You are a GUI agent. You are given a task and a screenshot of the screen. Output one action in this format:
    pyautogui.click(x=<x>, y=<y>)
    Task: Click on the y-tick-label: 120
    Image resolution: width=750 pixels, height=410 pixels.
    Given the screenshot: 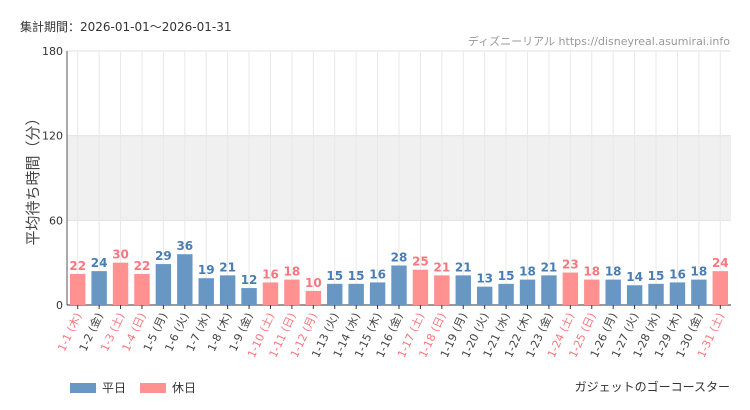 What is the action you would take?
    pyautogui.click(x=52, y=136)
    